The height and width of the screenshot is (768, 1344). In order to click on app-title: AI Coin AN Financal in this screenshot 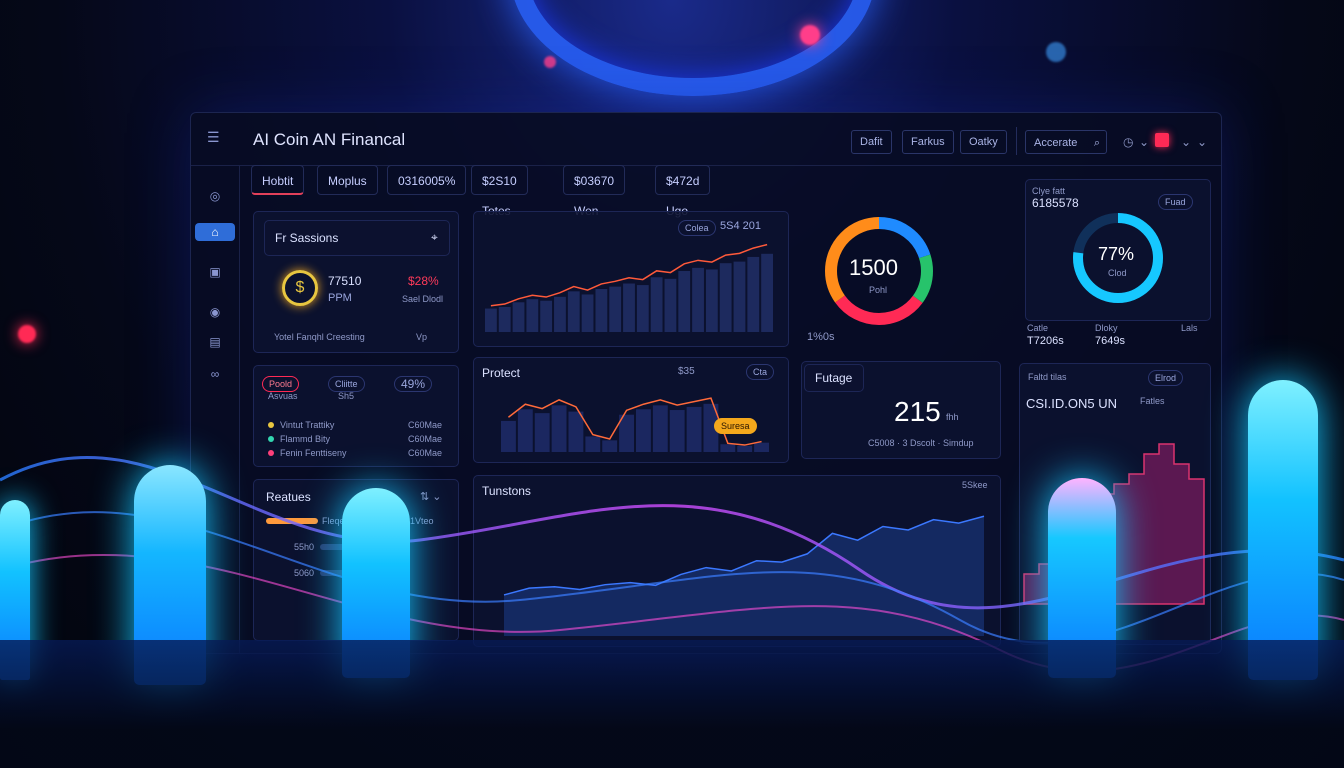, I will do `click(329, 139)`.